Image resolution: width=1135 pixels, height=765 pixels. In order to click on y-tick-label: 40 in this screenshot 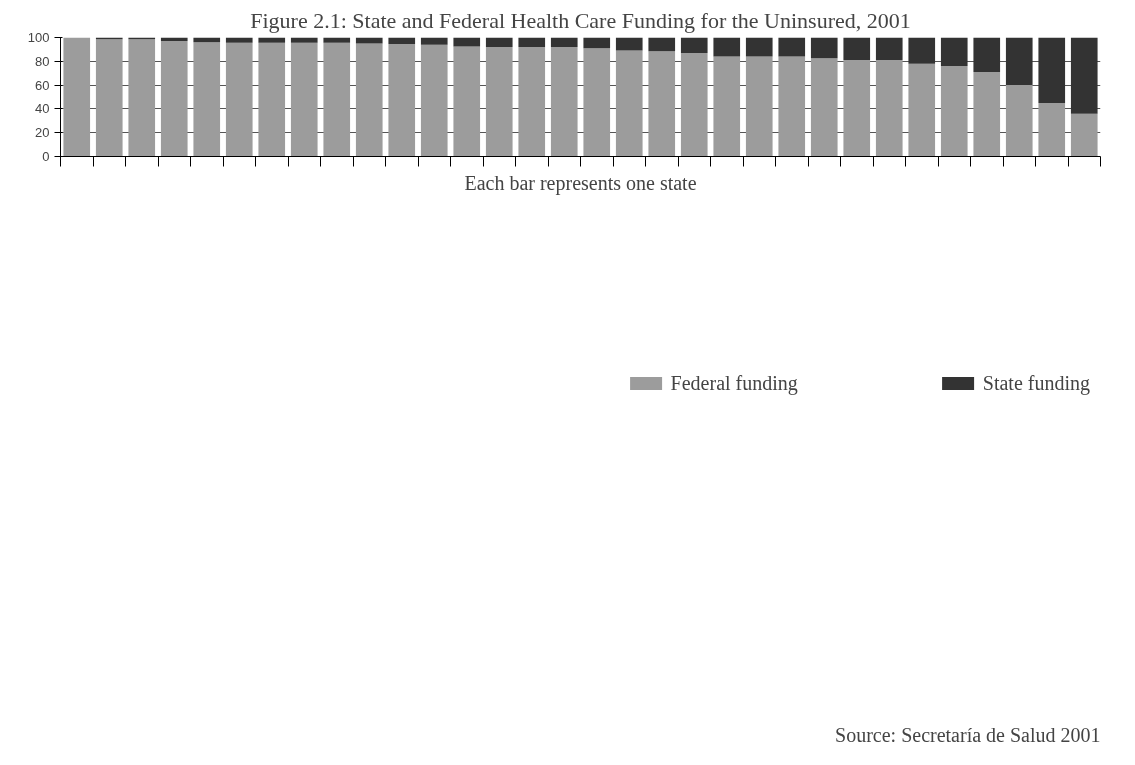, I will do `click(42, 109)`.